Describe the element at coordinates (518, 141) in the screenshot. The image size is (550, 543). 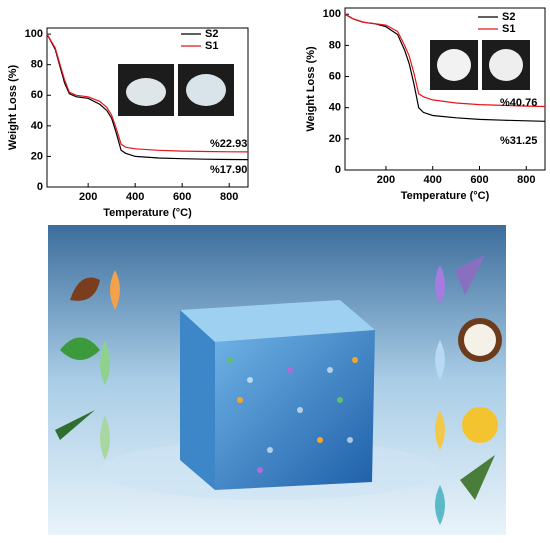
I see `annotation: %31.25` at that location.